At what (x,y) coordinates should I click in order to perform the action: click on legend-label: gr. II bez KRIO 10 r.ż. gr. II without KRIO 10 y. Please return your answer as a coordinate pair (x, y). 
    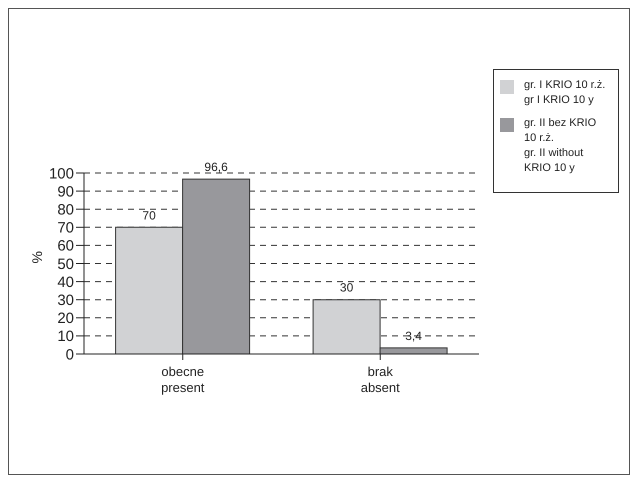
    Looking at the image, I should click on (560, 146).